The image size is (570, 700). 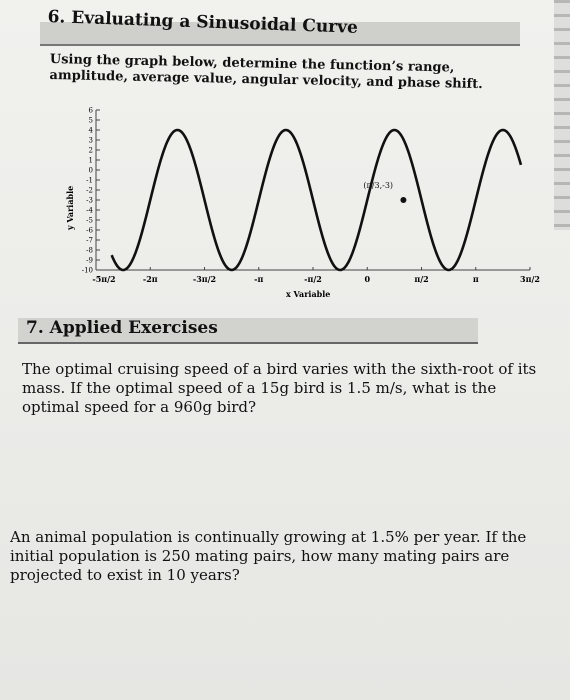 What do you see at coordinates (562, 115) in the screenshot?
I see `notebook-spiral` at bounding box center [562, 115].